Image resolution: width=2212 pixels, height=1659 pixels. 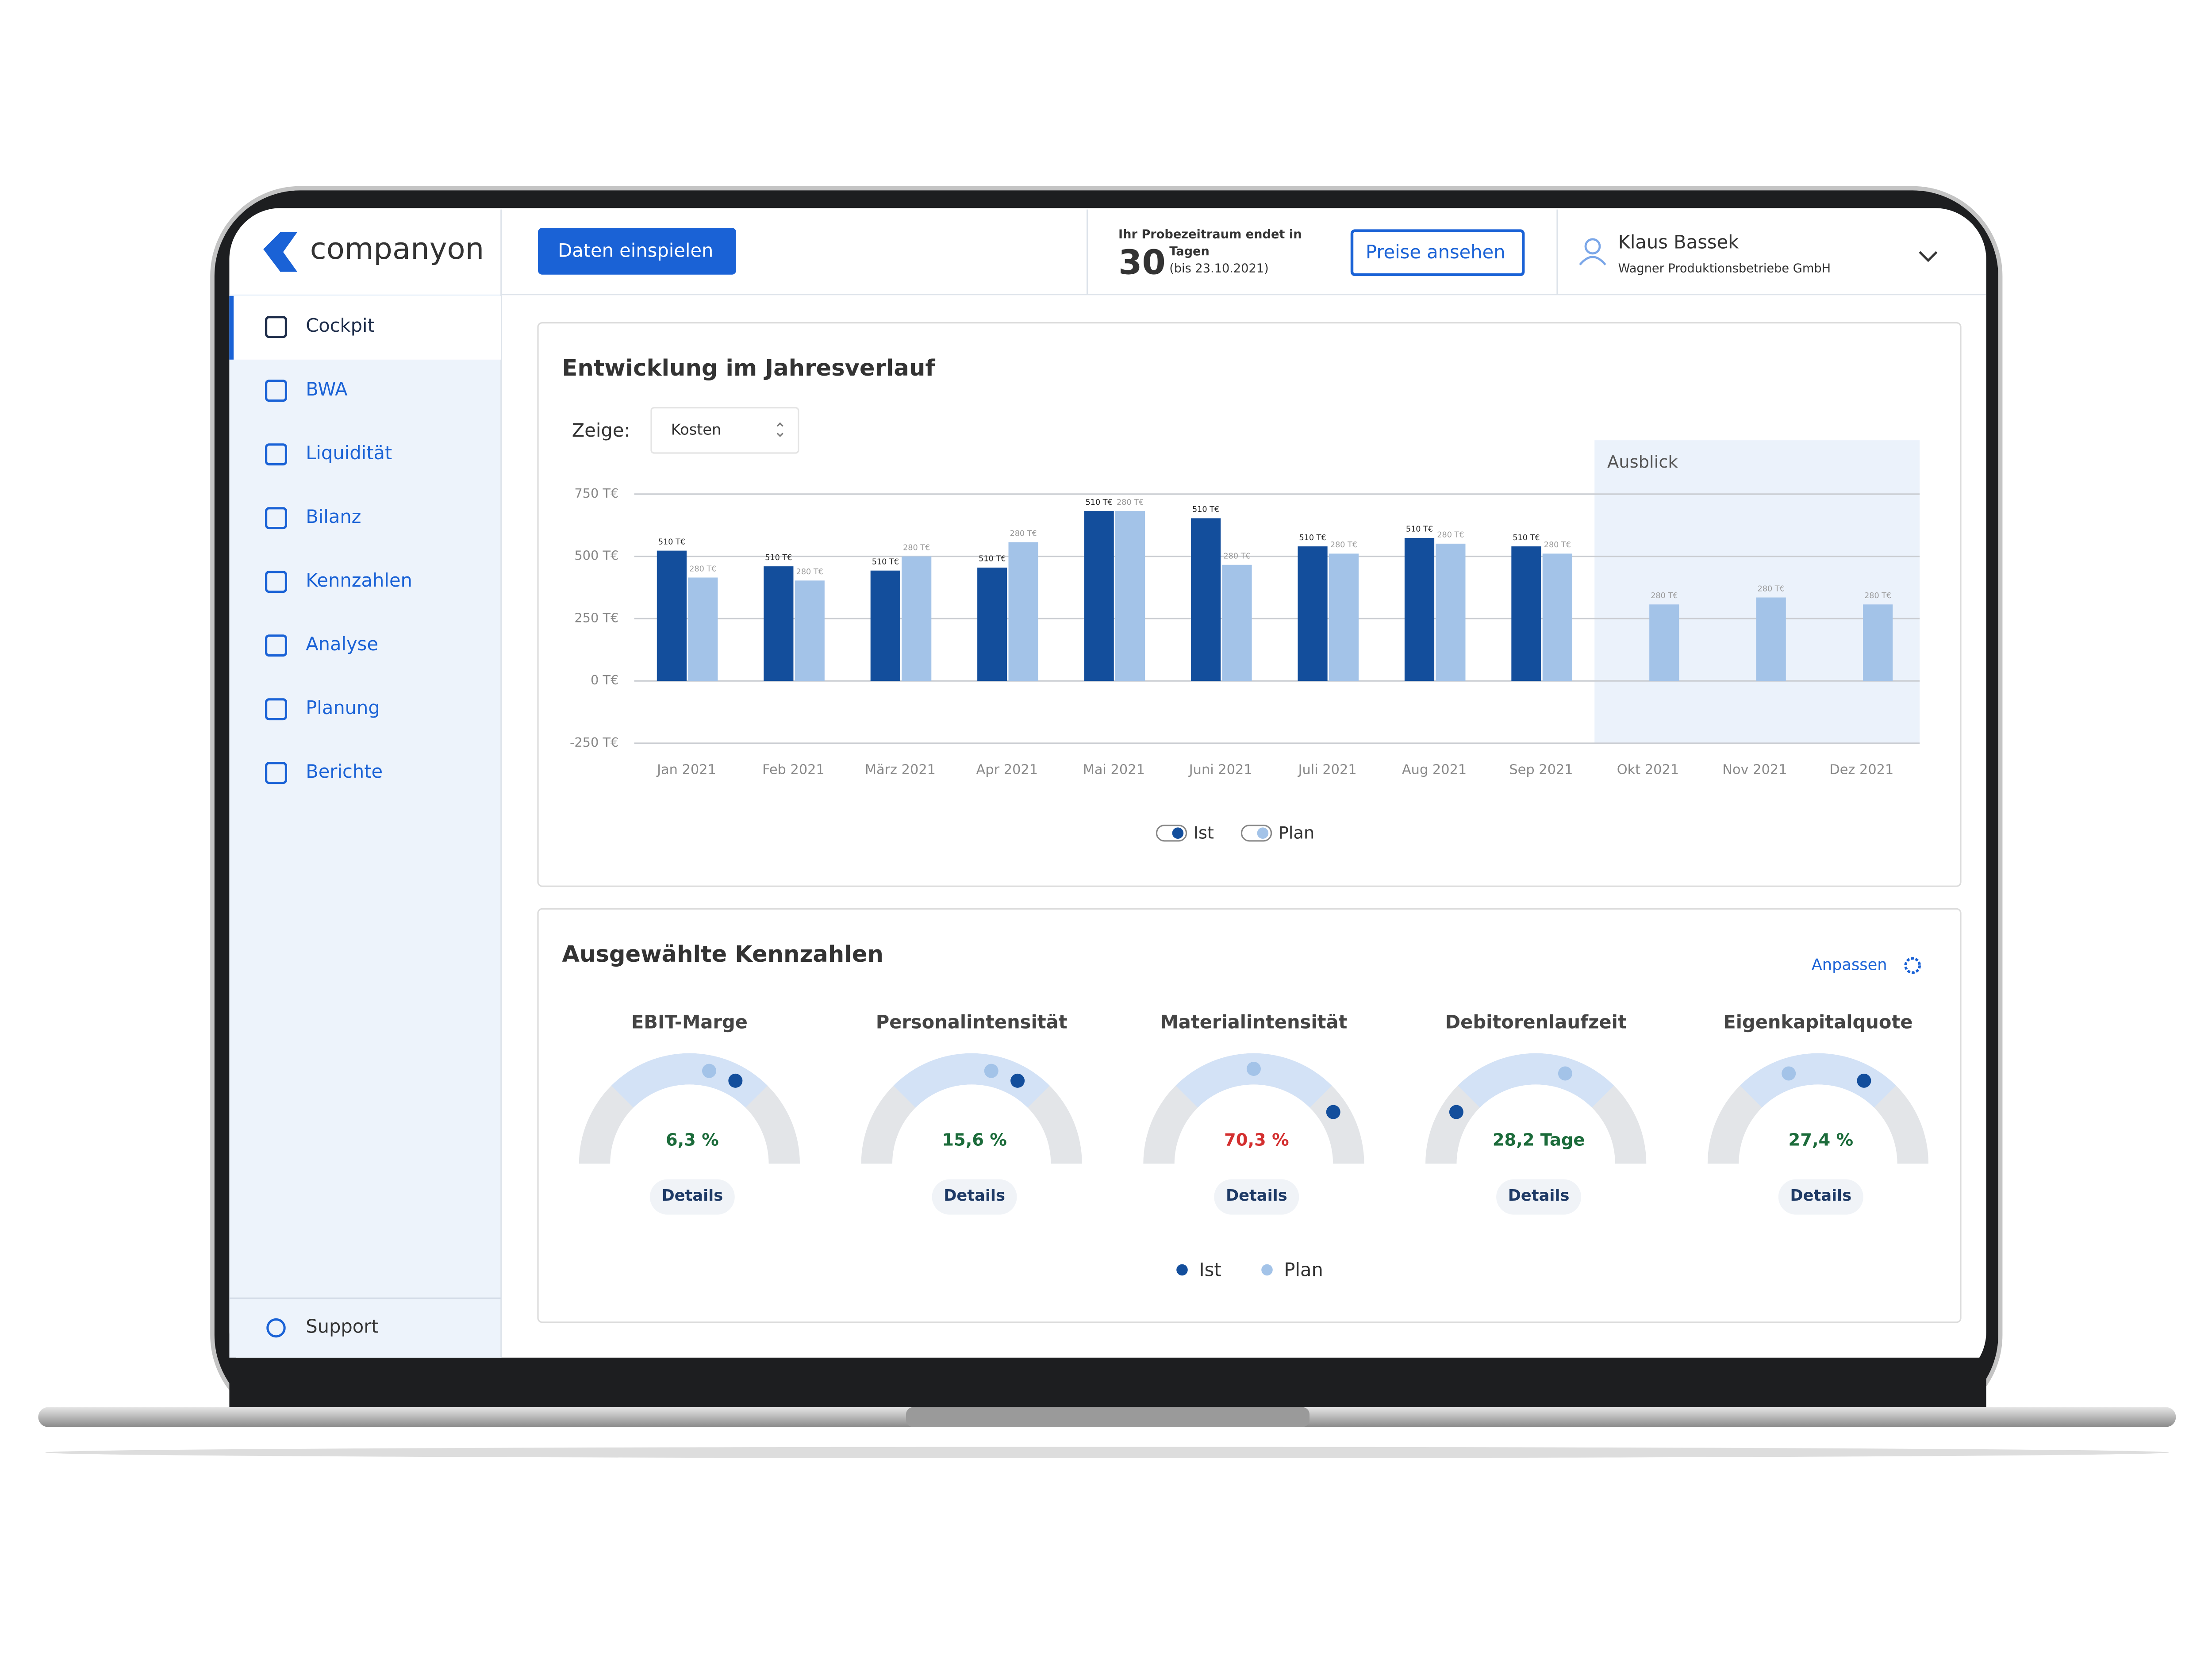 What do you see at coordinates (1108, 1417) in the screenshot?
I see `laptop-notch` at bounding box center [1108, 1417].